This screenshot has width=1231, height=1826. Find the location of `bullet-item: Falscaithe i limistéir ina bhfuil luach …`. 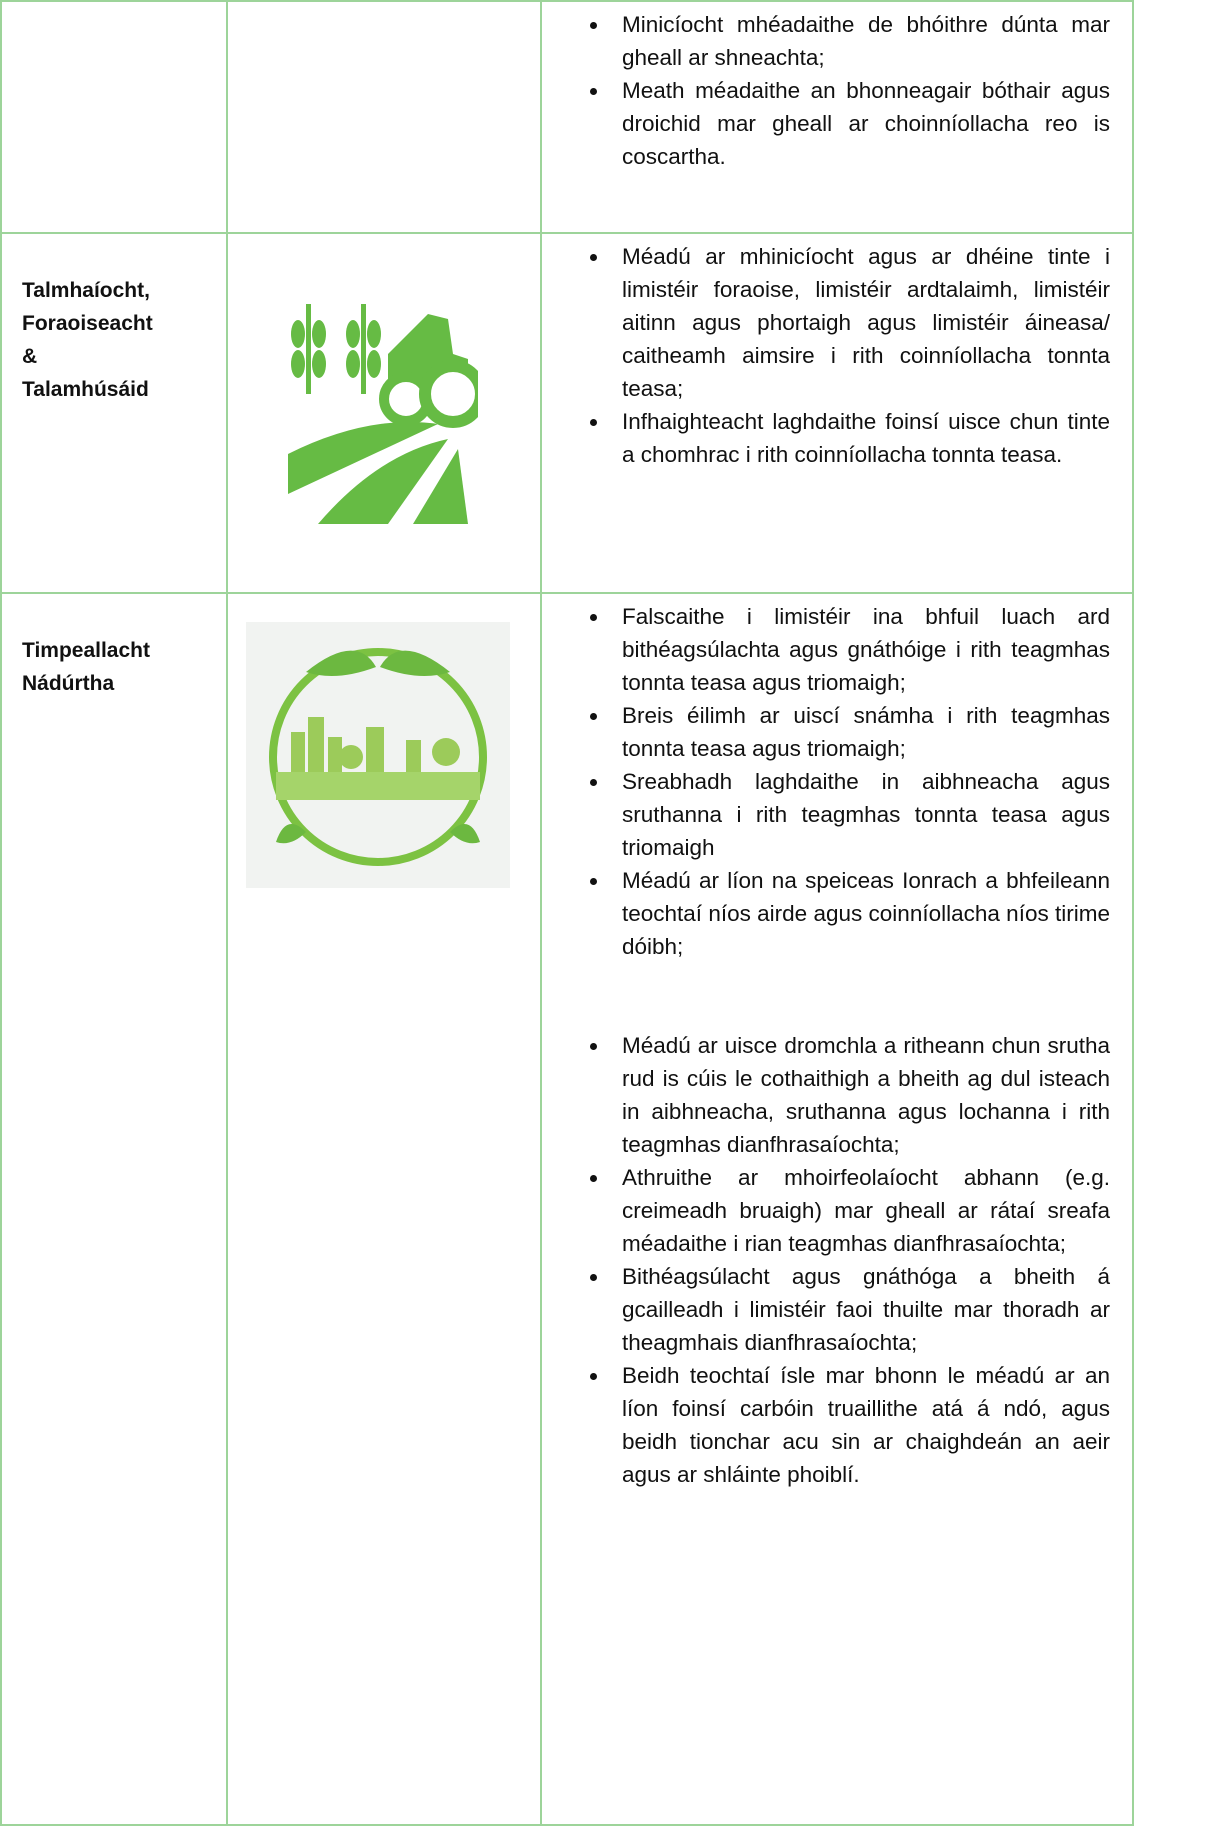

bullet-item: Falscaithe i limistéir ina bhfuil luach … is located at coordinates (860, 649).